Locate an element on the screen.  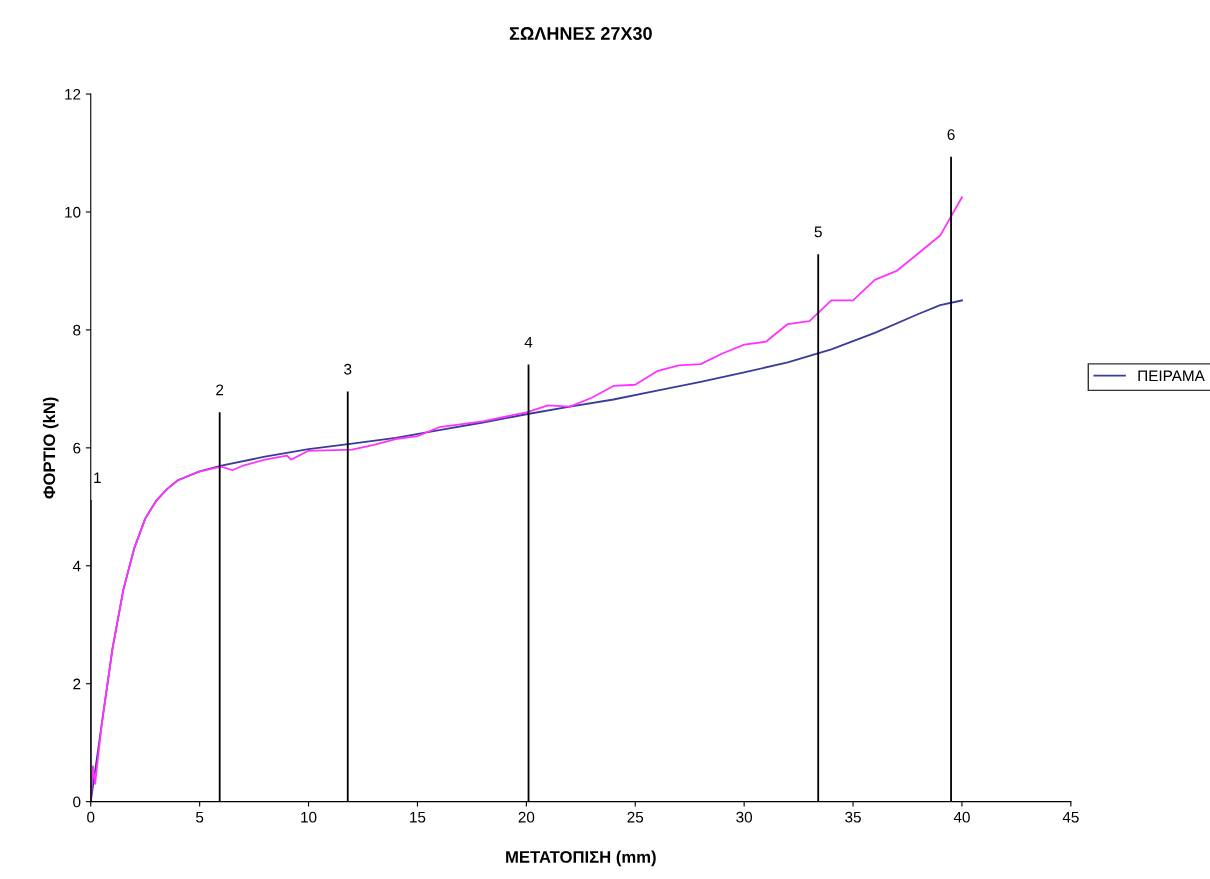
y-axis-title: ΦΟΡΤΙΟ (kN) is located at coordinates (50, 448).